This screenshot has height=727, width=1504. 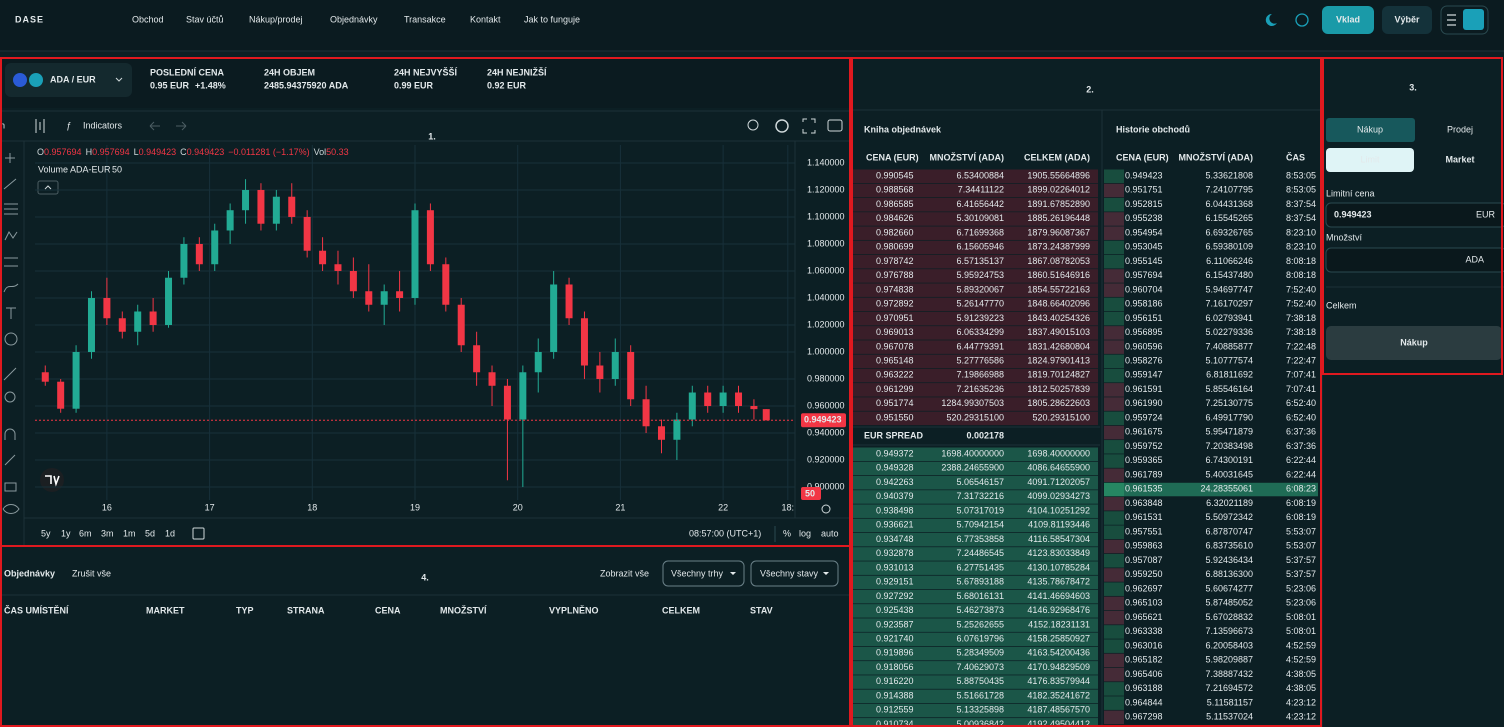 What do you see at coordinates (782, 126) in the screenshot?
I see `settings-icon` at bounding box center [782, 126].